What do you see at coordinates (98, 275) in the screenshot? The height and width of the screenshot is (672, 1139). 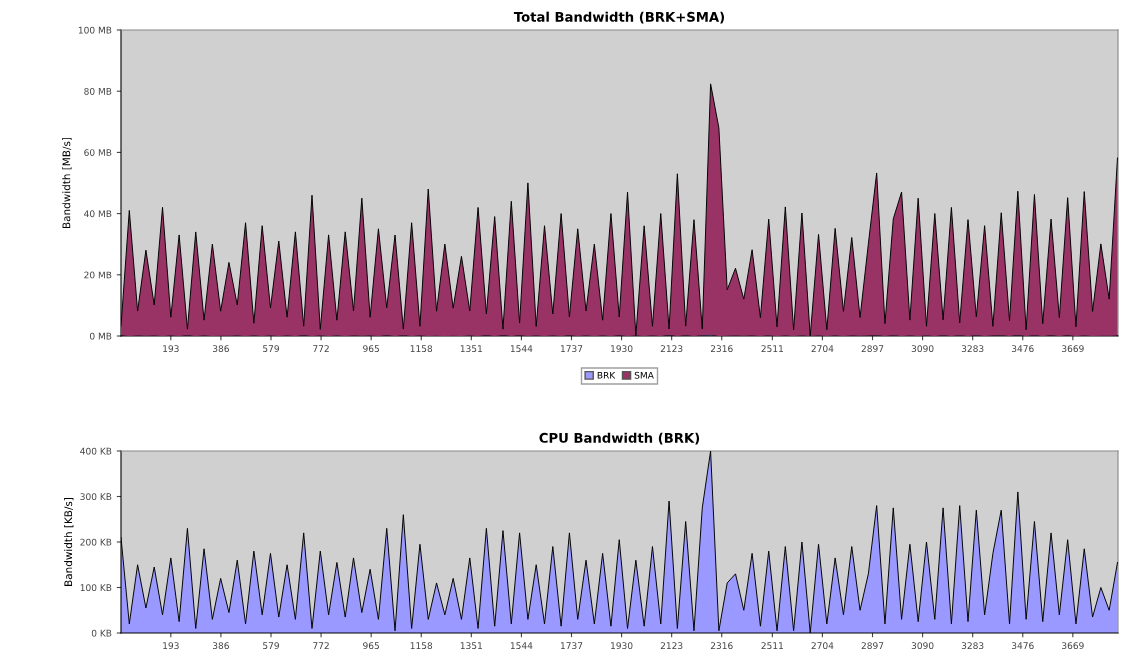 I see `y-tick-label: 20 MB` at bounding box center [98, 275].